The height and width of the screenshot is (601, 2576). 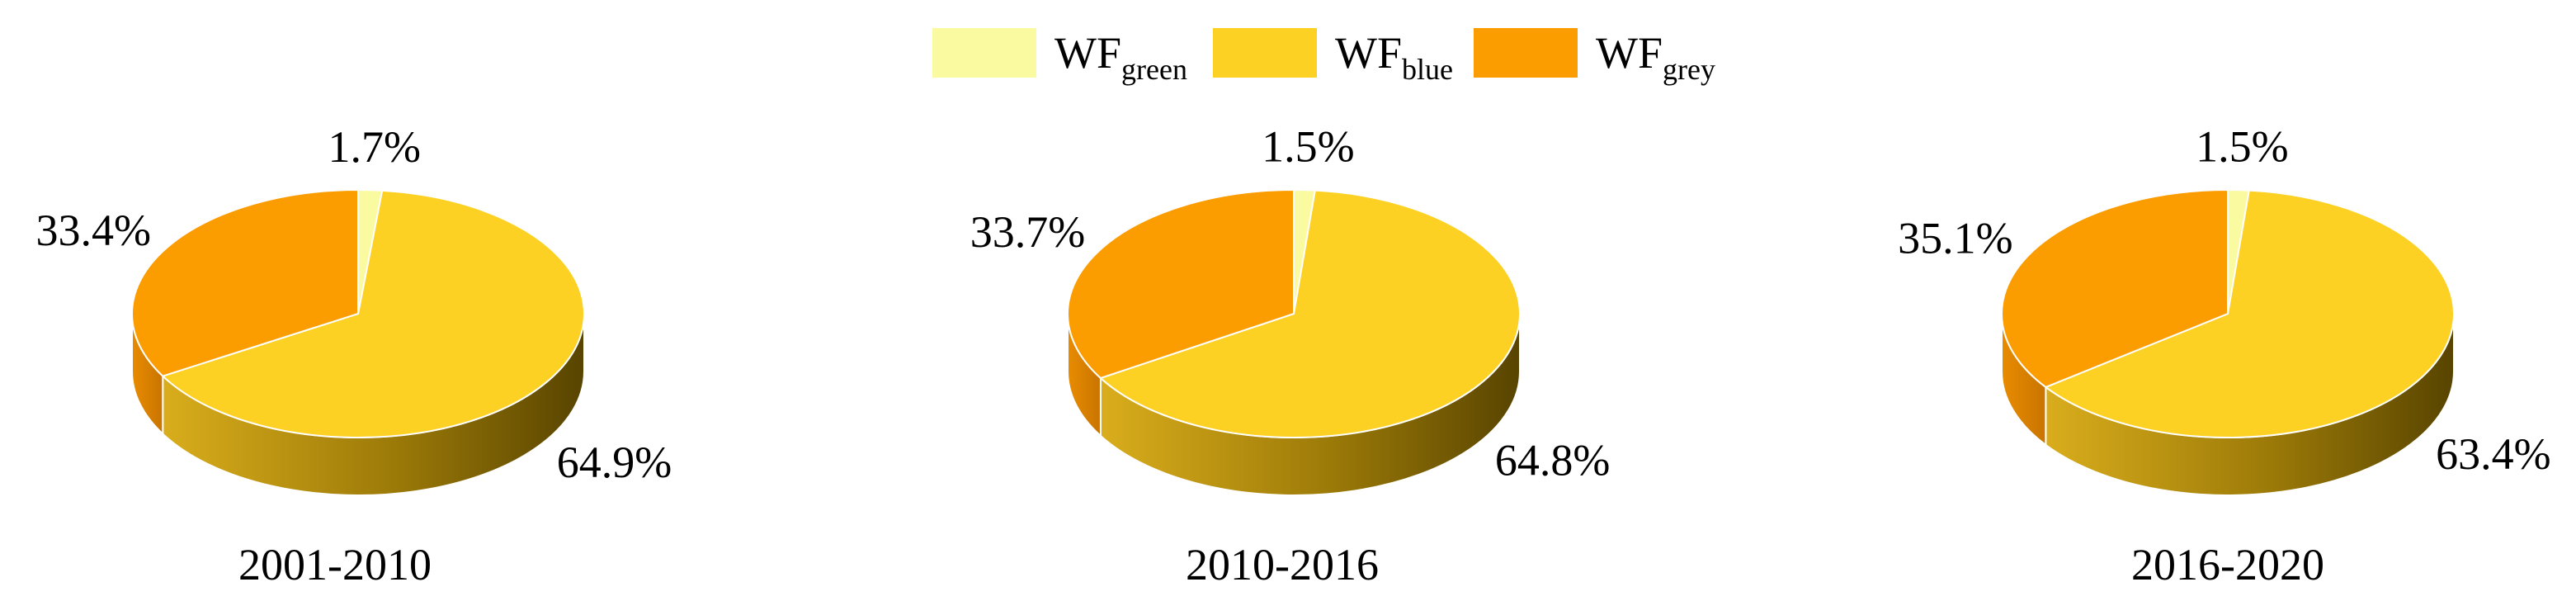 What do you see at coordinates (614, 462) in the screenshot?
I see `value-label: 64.9%` at bounding box center [614, 462].